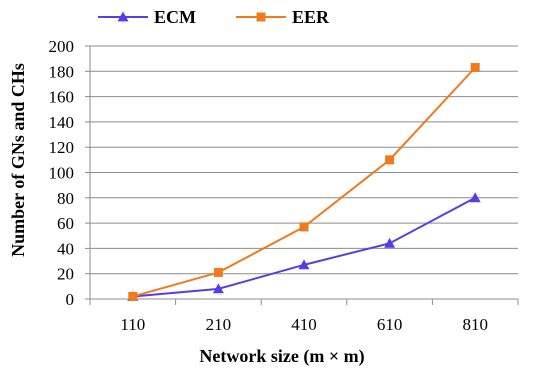 The image size is (534, 378). I want to click on x-tick-label-410: 410, so click(304, 324).